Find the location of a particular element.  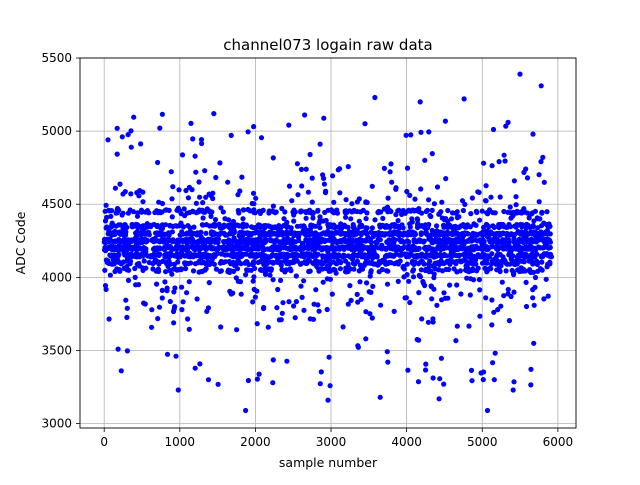

chart-title: channel073 logain raw data is located at coordinates (327, 45).